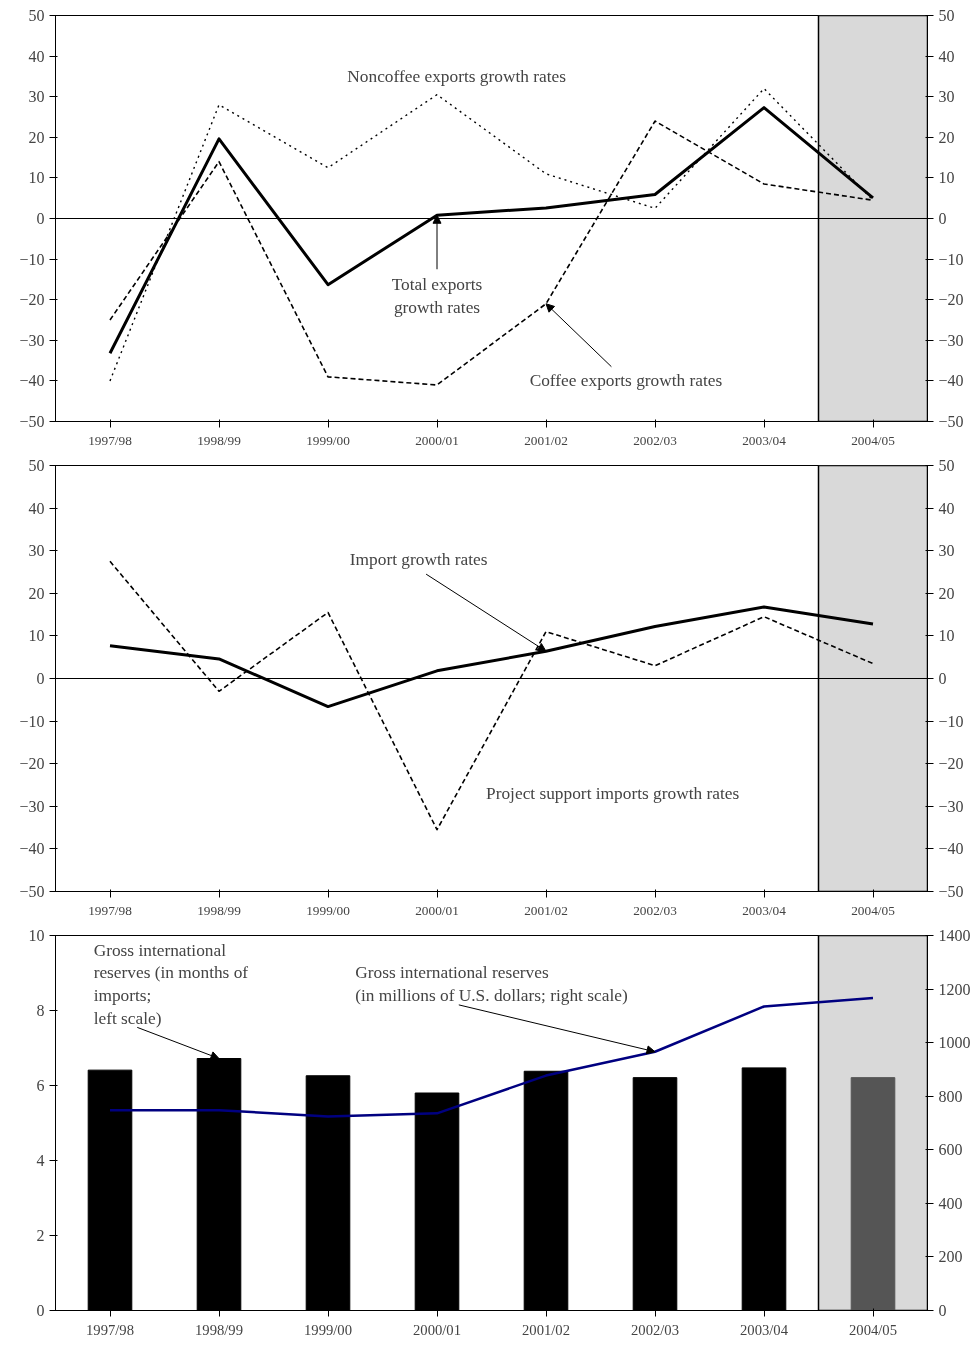 This screenshot has width=977, height=1362. I want to click on annotation: Noncoffee exports growth rates, so click(457, 76).